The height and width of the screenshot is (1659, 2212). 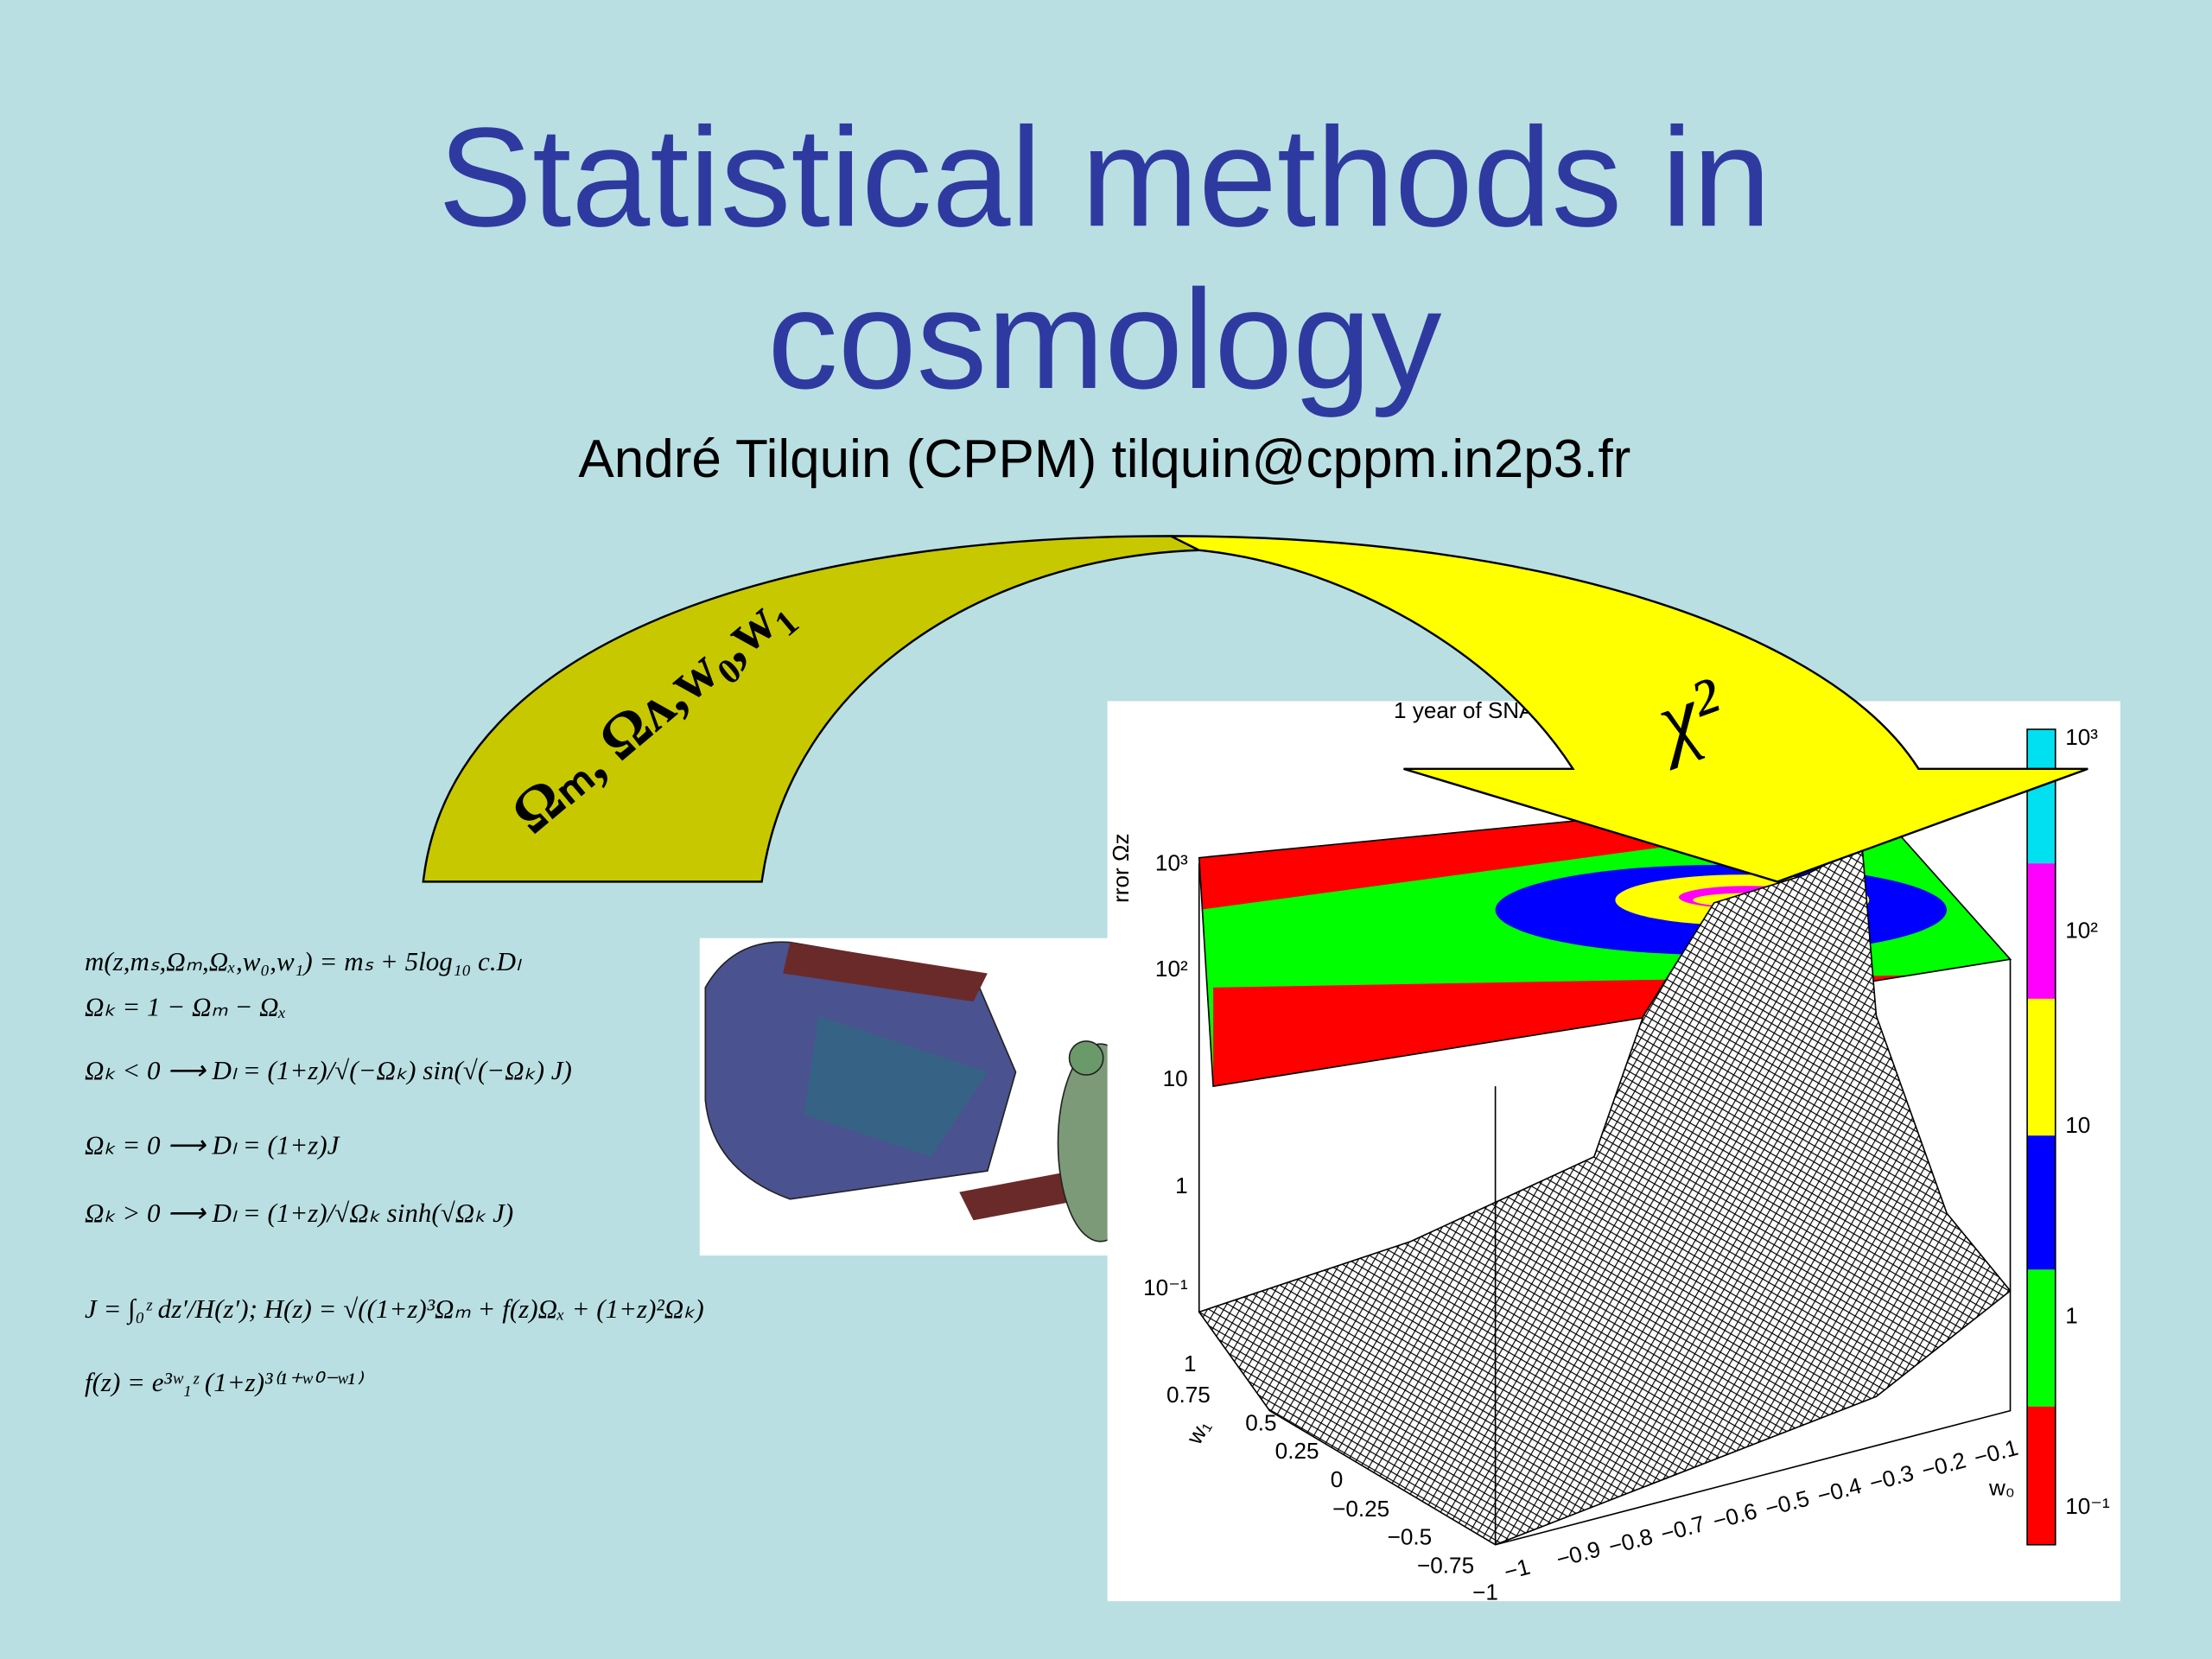 What do you see at coordinates (1485, 1592) in the screenshot?
I see `y-tick-label: −1` at bounding box center [1485, 1592].